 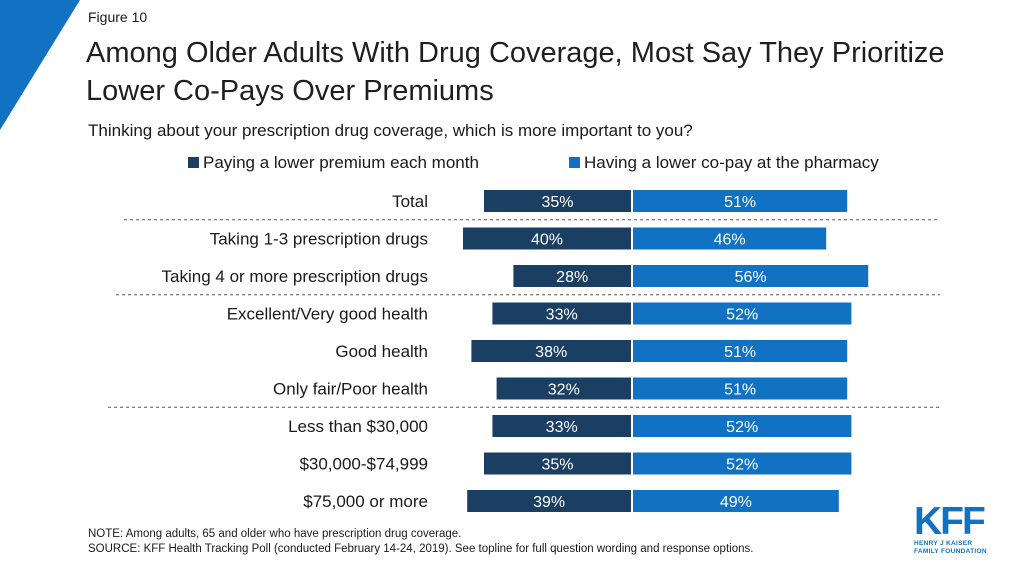 What do you see at coordinates (410, 201) in the screenshot?
I see `category-label: Total` at bounding box center [410, 201].